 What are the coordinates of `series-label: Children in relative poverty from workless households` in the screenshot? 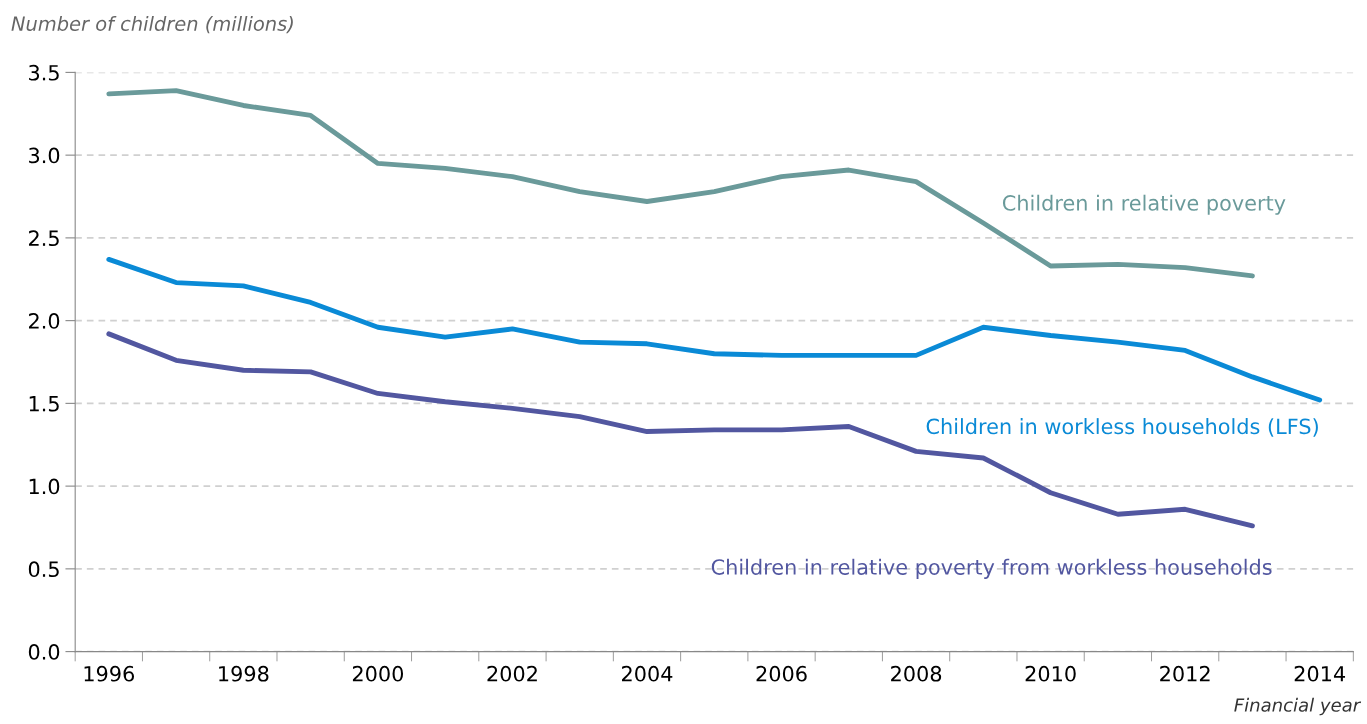 It's located at (991, 568).